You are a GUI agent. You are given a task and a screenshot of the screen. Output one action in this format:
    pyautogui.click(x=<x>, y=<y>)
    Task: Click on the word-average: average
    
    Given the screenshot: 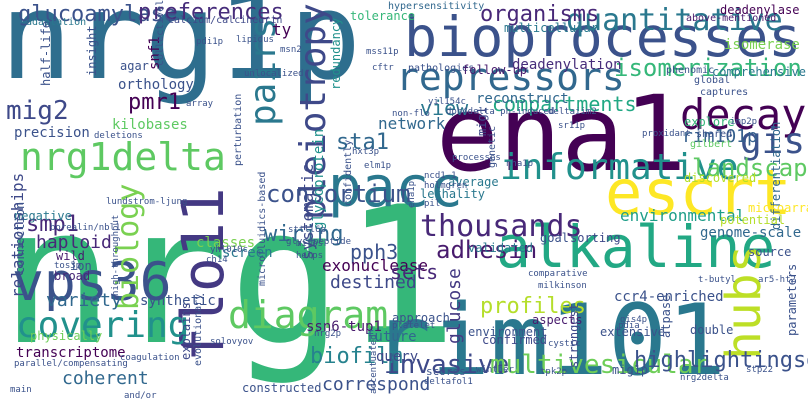 What is the action you would take?
    pyautogui.click(x=473, y=182)
    